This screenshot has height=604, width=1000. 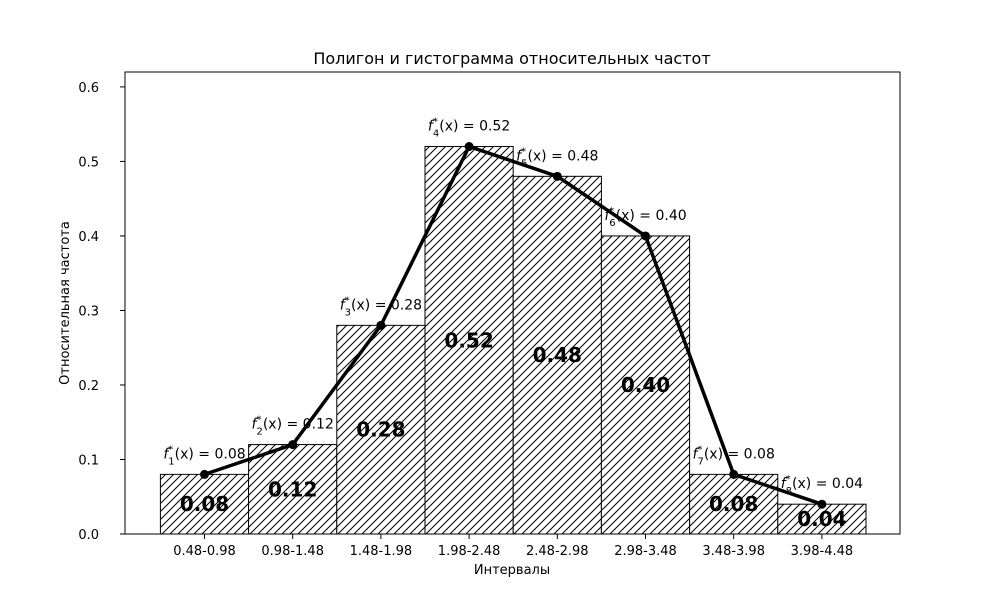 I want to click on x-tick-label-8: 3.98-4.48, so click(x=822, y=551).